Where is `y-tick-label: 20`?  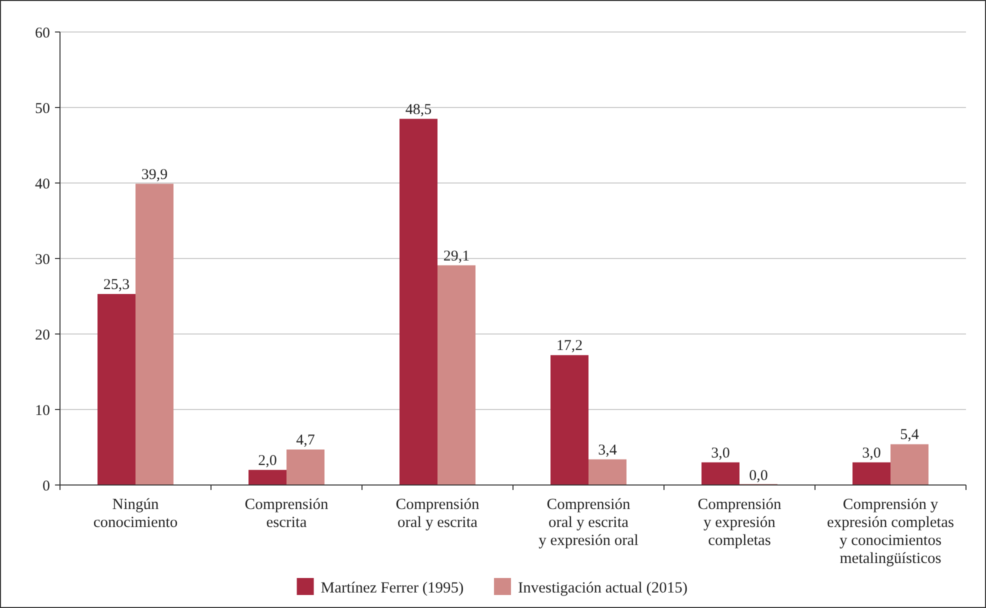
y-tick-label: 20 is located at coordinates (42, 335).